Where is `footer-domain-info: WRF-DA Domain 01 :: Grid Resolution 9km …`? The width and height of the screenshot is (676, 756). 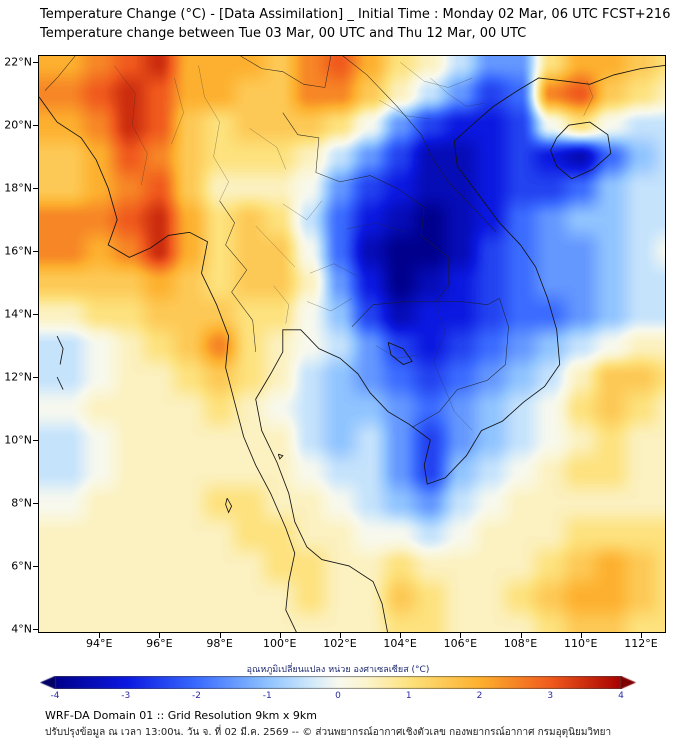 footer-domain-info: WRF-DA Domain 01 :: Grid Resolution 9km … is located at coordinates (181, 715).